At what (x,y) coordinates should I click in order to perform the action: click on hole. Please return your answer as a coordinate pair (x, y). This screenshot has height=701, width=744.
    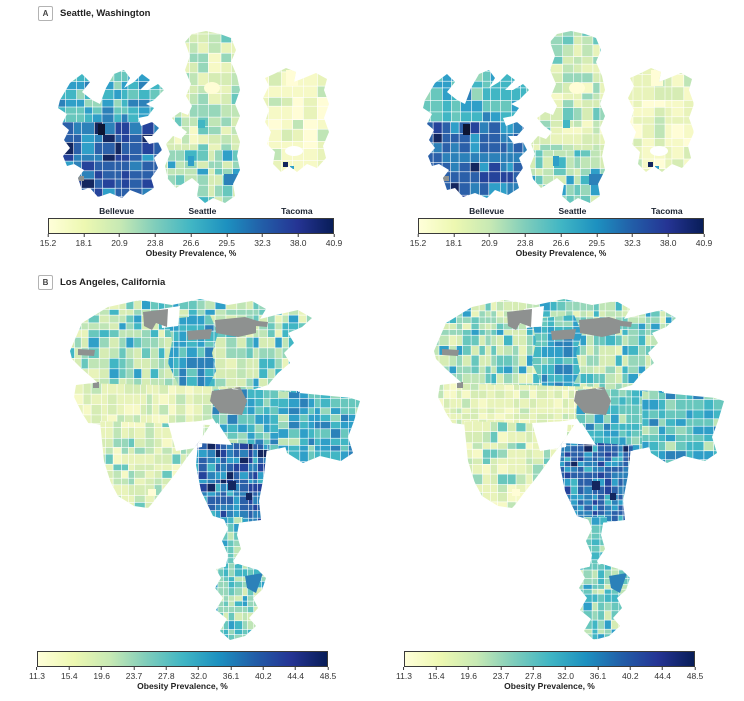
    Looking at the image, I should click on (659, 151).